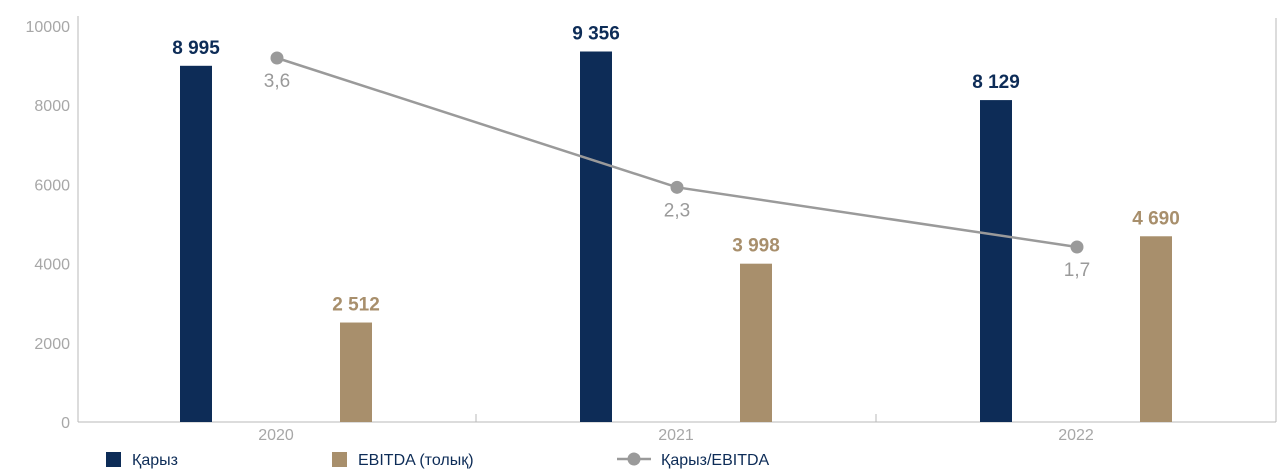 This screenshot has width=1284, height=473. I want to click on y-tick-label: 8000, so click(52, 106).